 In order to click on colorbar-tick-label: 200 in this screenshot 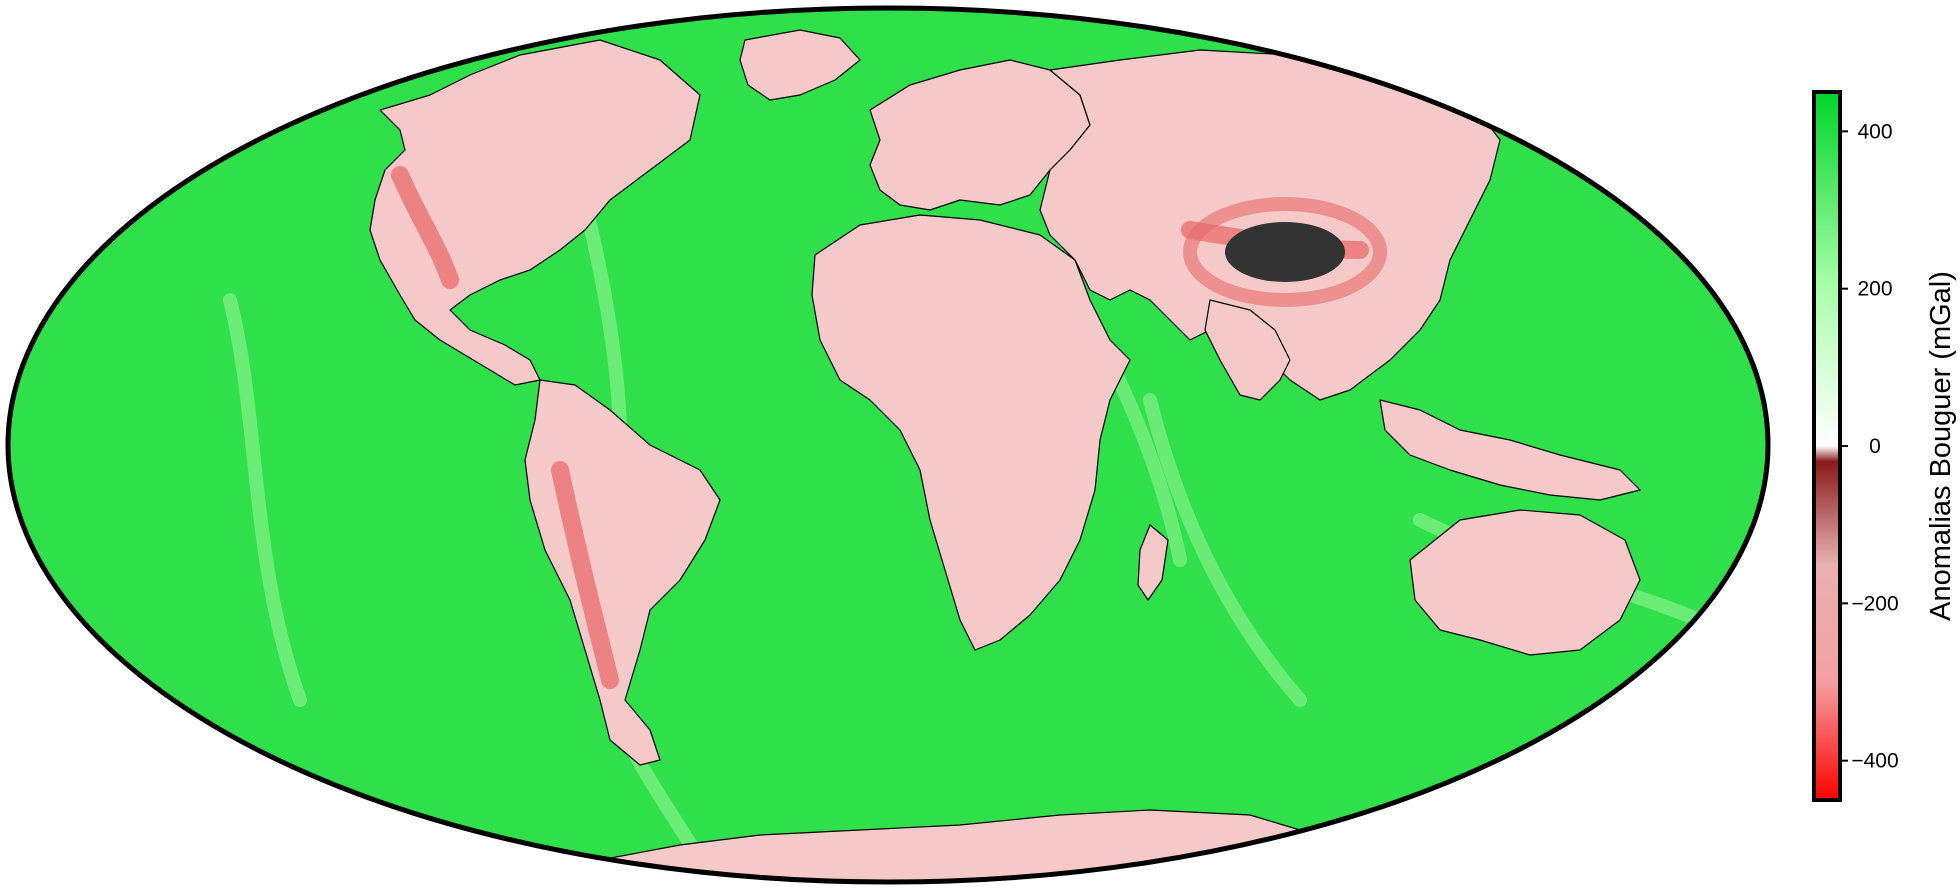, I will do `click(1874, 289)`.